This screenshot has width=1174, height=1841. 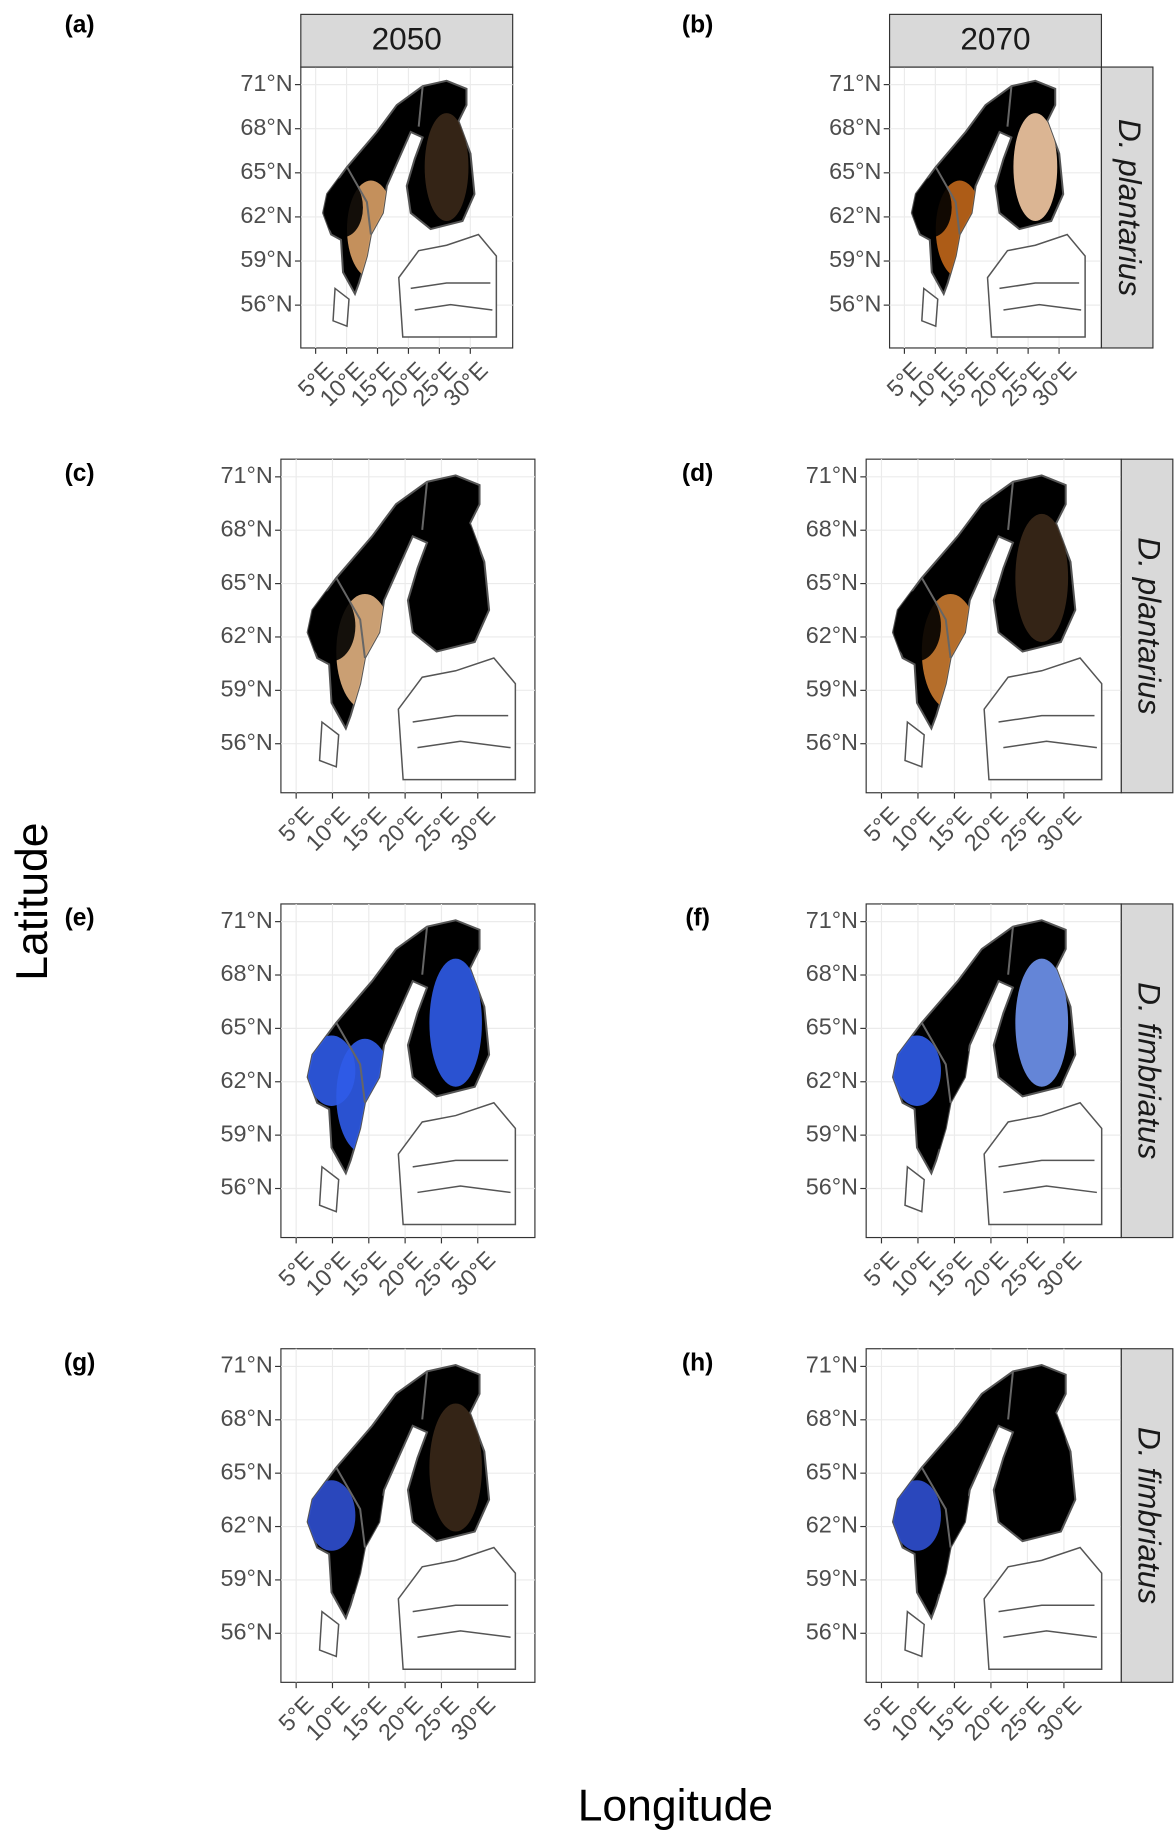 What do you see at coordinates (675, 1805) in the screenshot?
I see `x-axis-title: Longitude` at bounding box center [675, 1805].